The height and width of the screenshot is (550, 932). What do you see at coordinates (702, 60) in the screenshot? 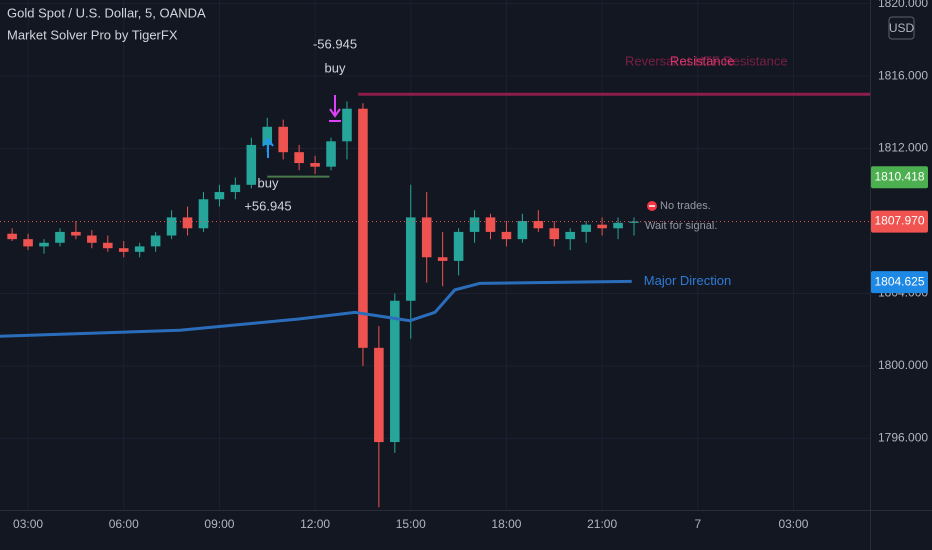
I see `resistance-label: Resistance` at bounding box center [702, 60].